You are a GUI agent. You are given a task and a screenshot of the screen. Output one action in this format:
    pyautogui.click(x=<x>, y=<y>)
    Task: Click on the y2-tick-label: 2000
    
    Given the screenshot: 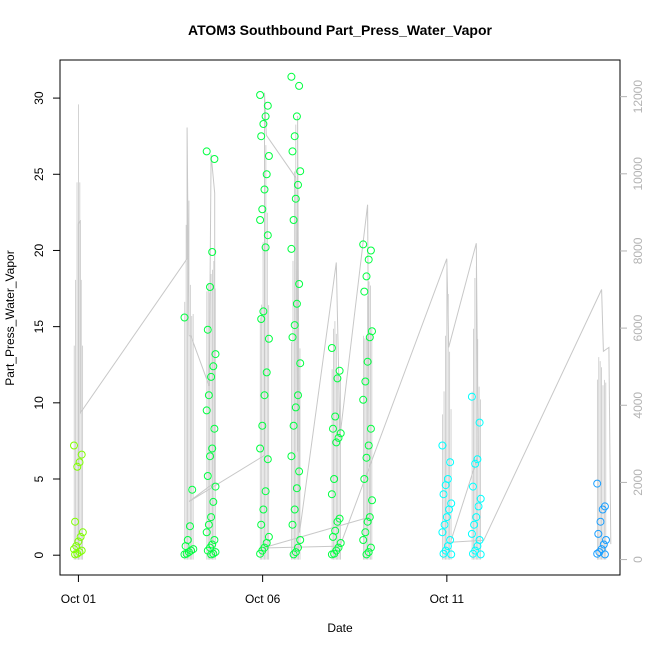 What is the action you would take?
    pyautogui.click(x=638, y=482)
    